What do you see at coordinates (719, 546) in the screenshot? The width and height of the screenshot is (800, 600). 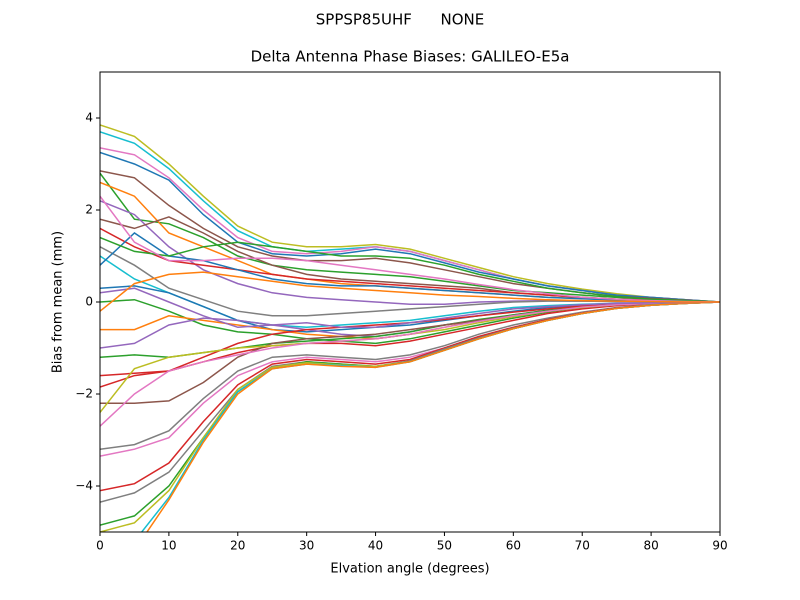 I see `x-tick-label: 90` at bounding box center [719, 546].